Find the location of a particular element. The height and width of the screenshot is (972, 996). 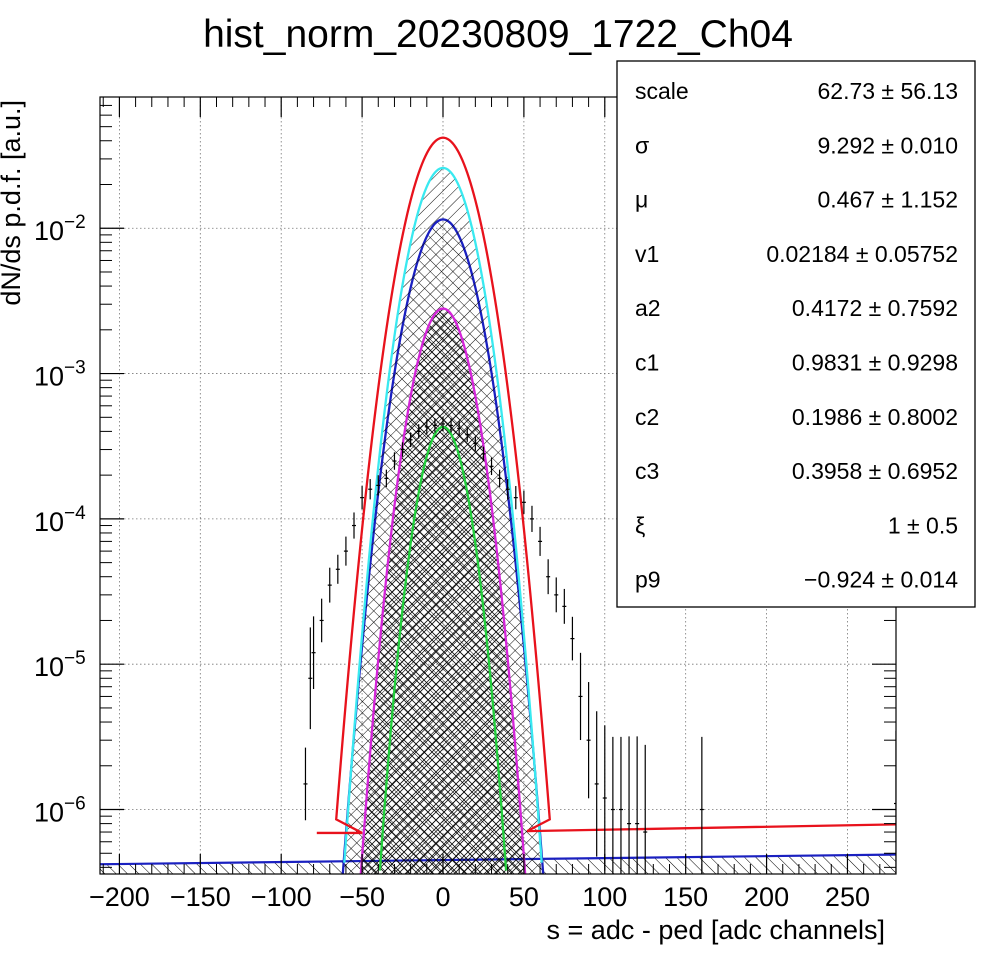

stats-label: scale is located at coordinates (662, 91).